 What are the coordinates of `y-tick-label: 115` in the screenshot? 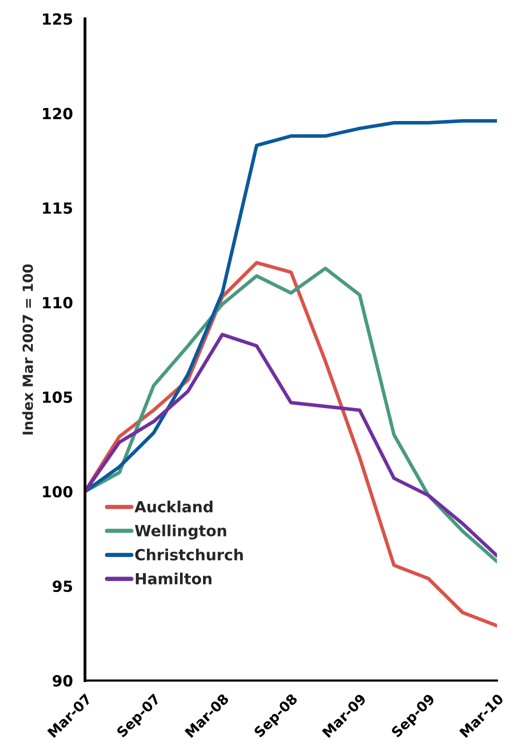 It's located at (57, 208).